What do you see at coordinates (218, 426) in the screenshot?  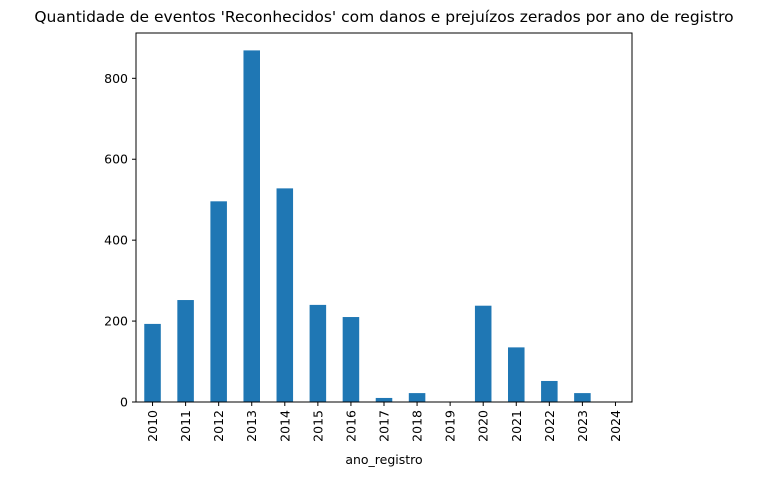 I see `x-tick-label-2012: 2012` at bounding box center [218, 426].